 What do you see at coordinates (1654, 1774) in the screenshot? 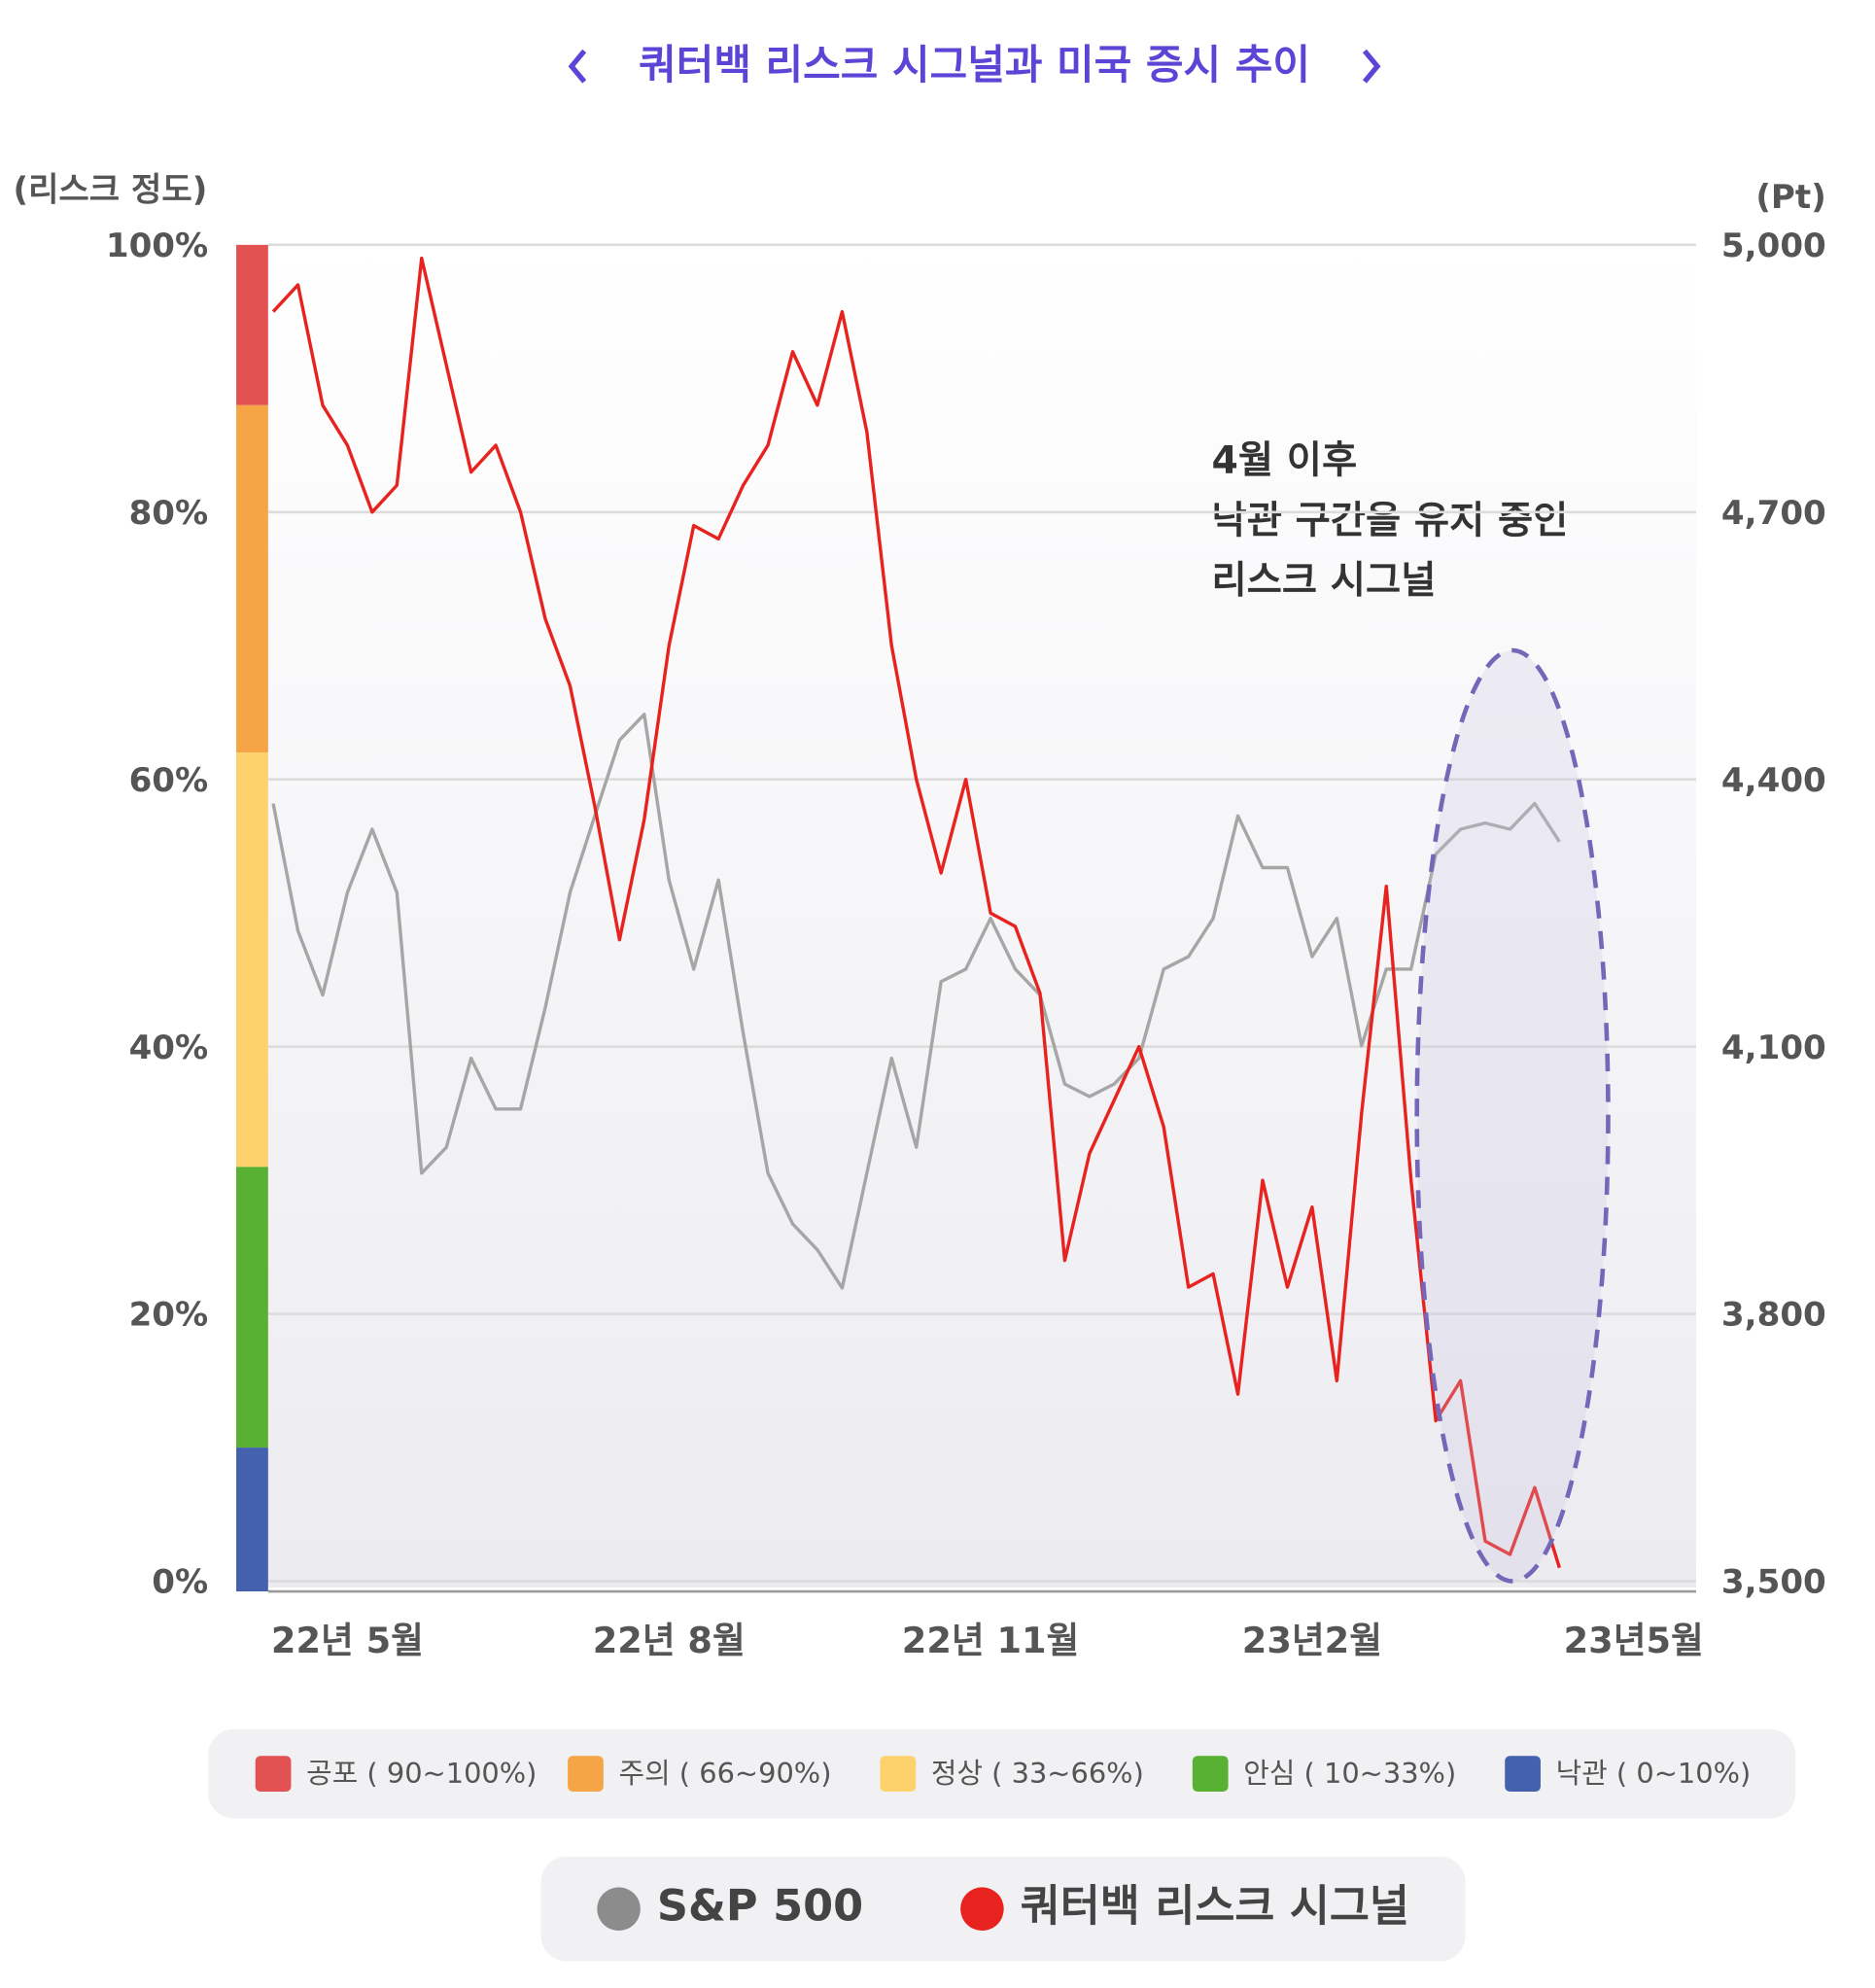
I see `band-legend-label: 낙관 ( 0~10%)` at bounding box center [1654, 1774].